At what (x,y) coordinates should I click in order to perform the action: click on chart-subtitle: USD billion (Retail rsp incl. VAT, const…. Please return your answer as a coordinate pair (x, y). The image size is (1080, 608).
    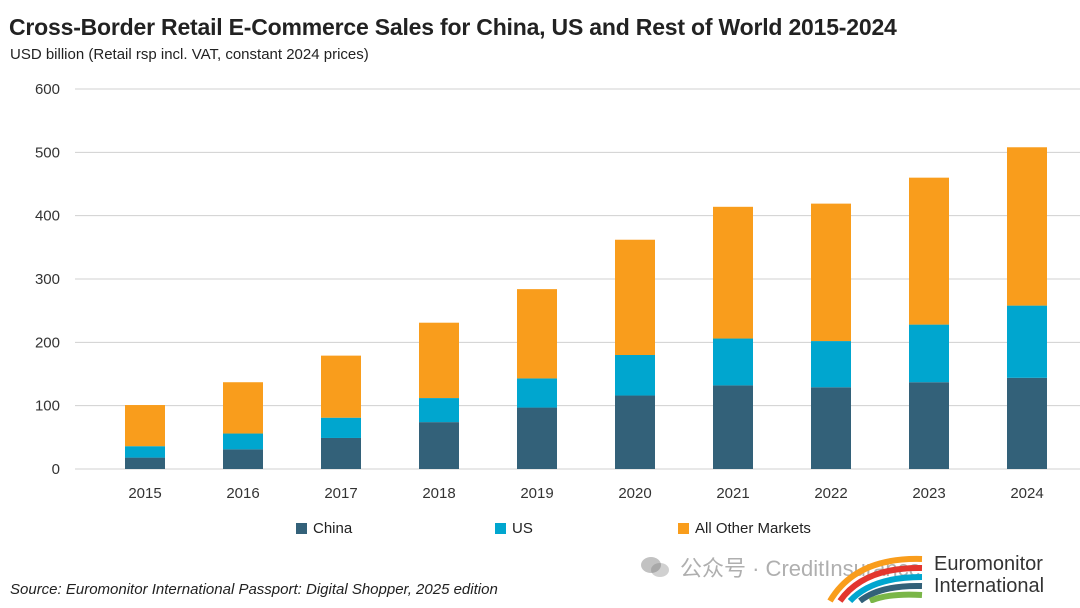
    Looking at the image, I should click on (189, 54).